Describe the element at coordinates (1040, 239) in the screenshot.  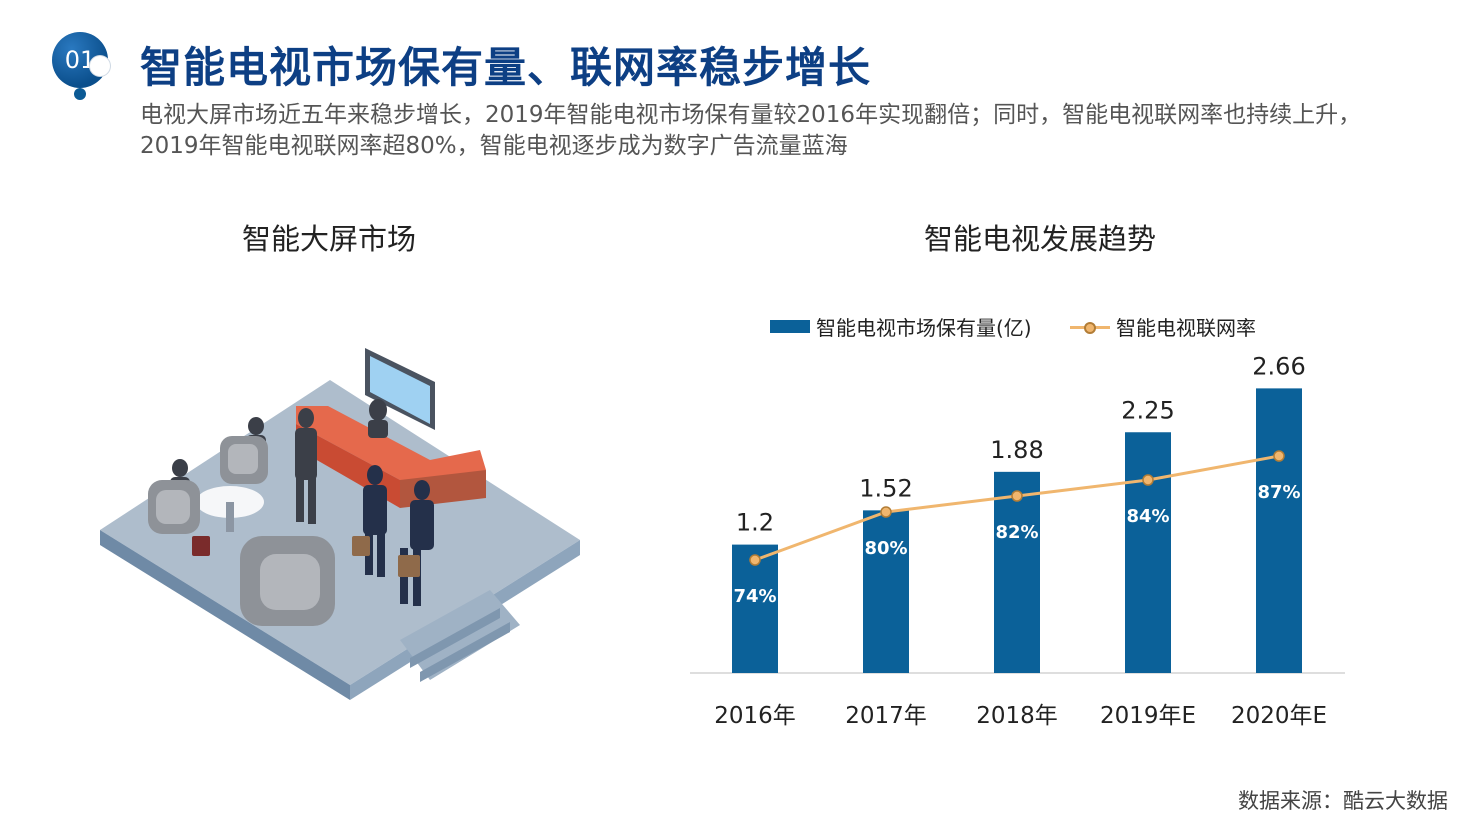
I see `chart-title: 智能电视发展趋势` at that location.